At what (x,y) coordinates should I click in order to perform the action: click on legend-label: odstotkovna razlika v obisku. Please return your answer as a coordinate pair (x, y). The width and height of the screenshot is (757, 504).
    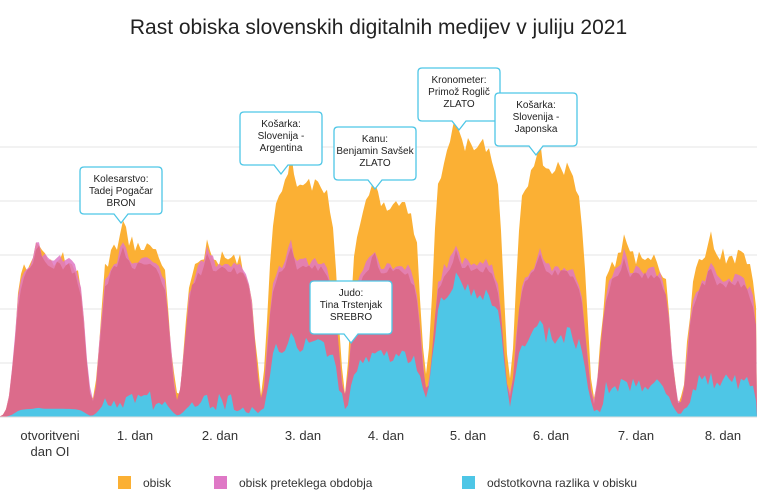
    Looking at the image, I should click on (562, 483).